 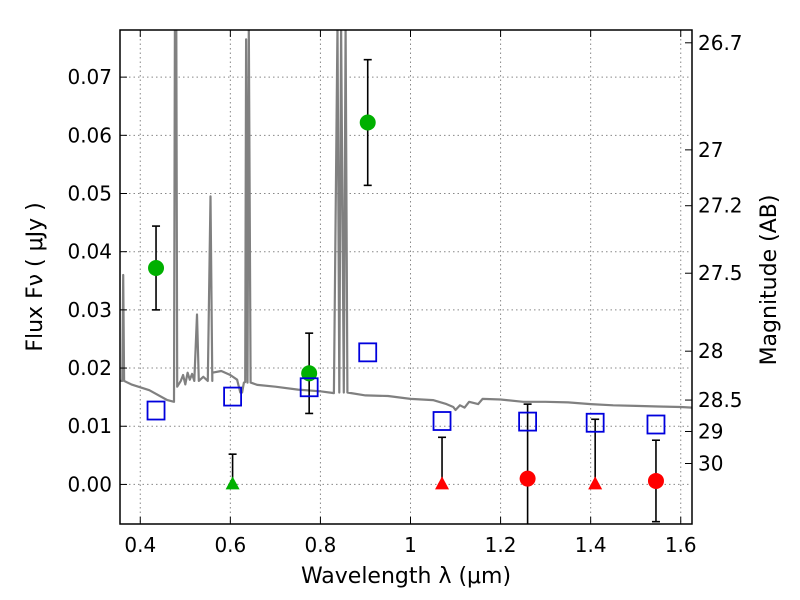 I want to click on right-tick-label: 30, so click(x=710, y=463).